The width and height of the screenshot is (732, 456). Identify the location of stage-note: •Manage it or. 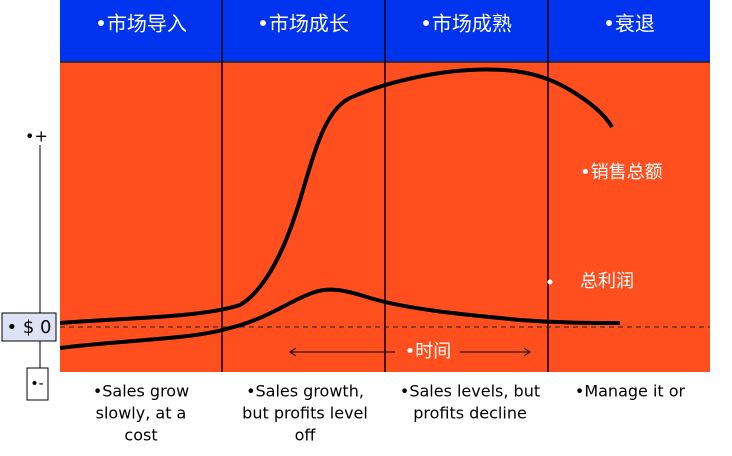
(630, 391).